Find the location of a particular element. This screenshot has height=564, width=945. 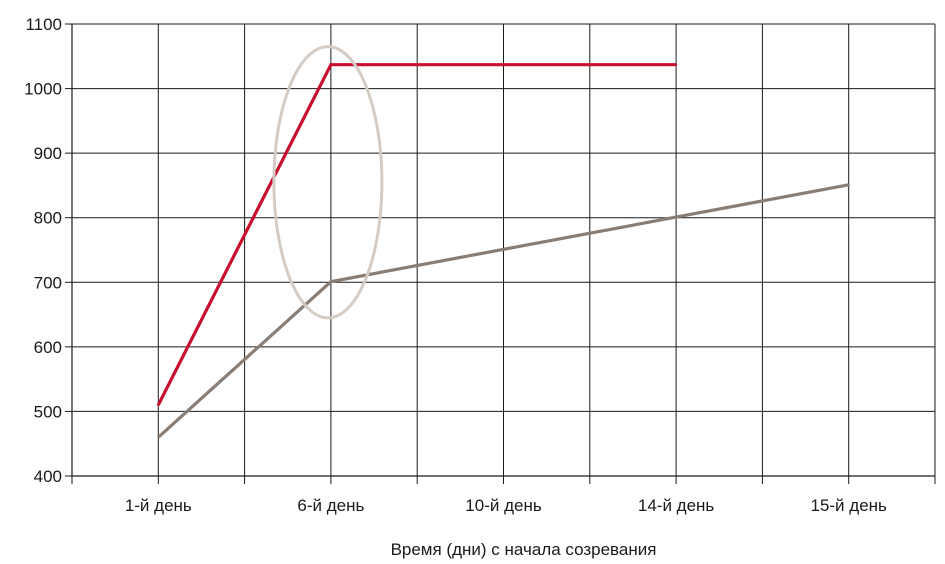

x-tick-label: 14-й день is located at coordinates (676, 505).